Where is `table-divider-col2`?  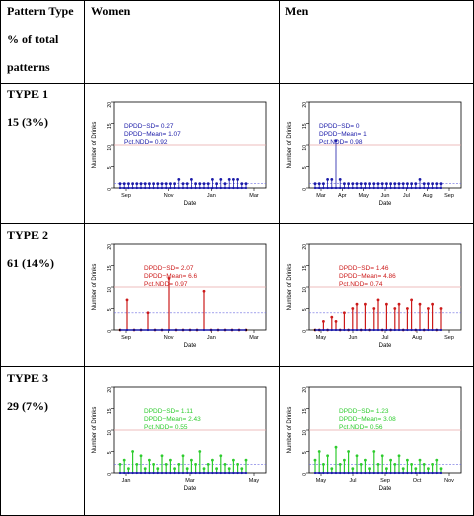
table-divider-col2 is located at coordinates (279, 258).